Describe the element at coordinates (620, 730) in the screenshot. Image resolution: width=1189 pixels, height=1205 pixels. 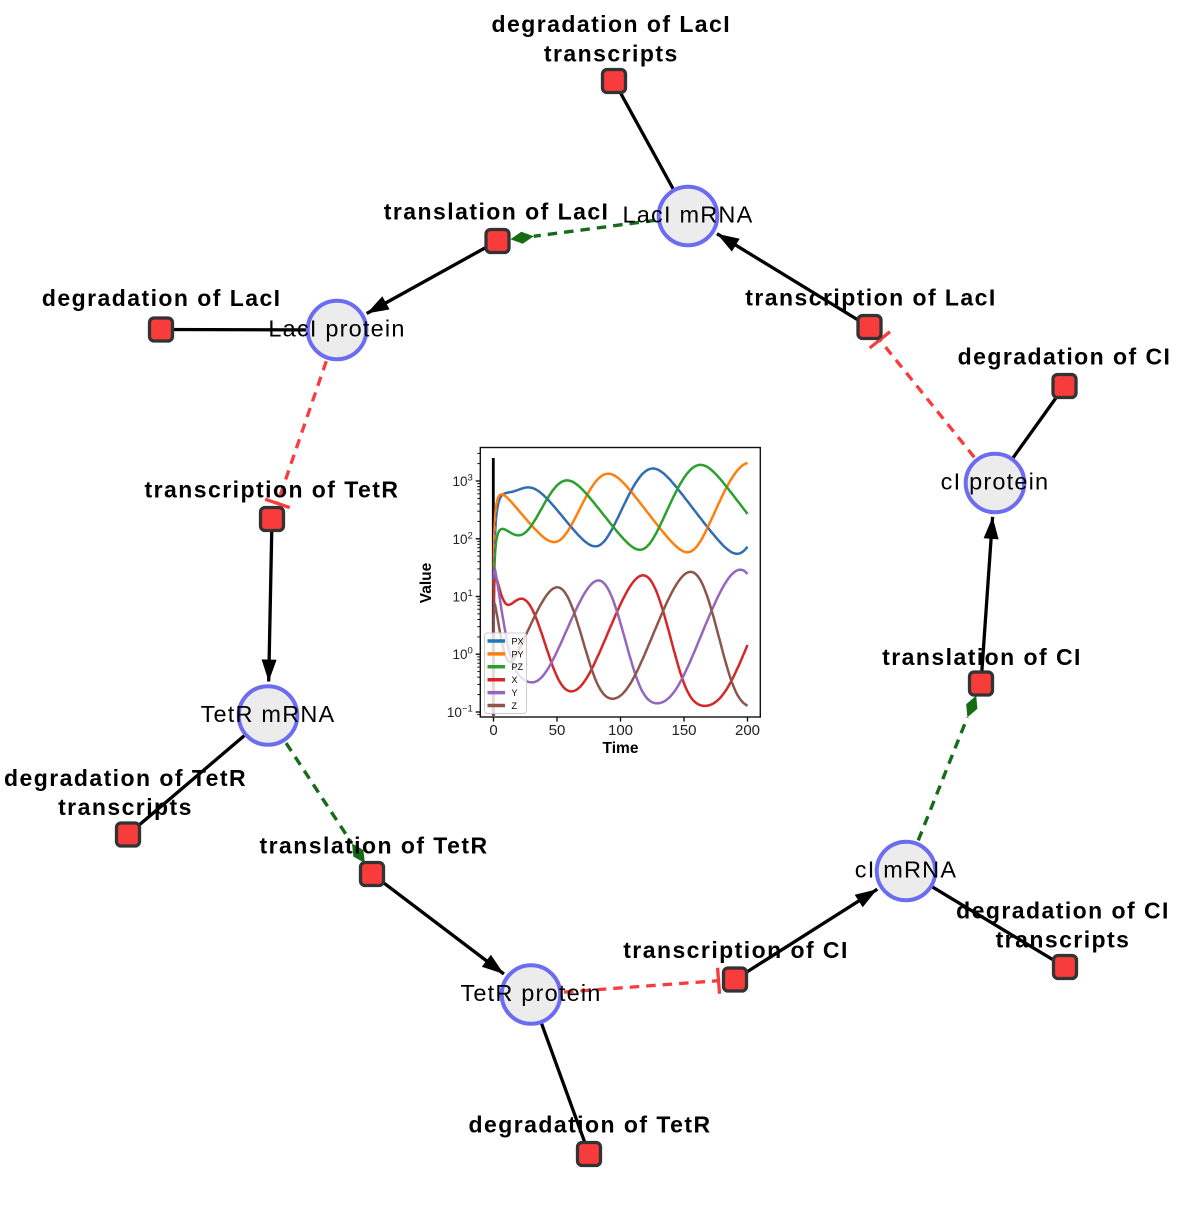
I see `svg-text: 100` at that location.